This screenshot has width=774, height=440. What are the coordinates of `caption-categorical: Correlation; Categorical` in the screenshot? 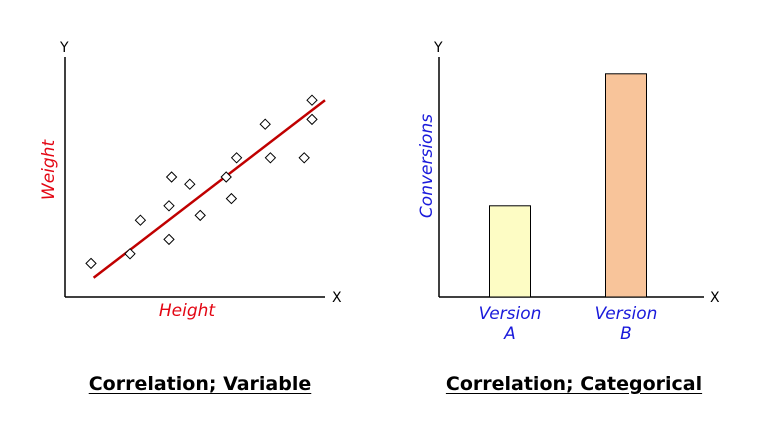 It's located at (574, 384).